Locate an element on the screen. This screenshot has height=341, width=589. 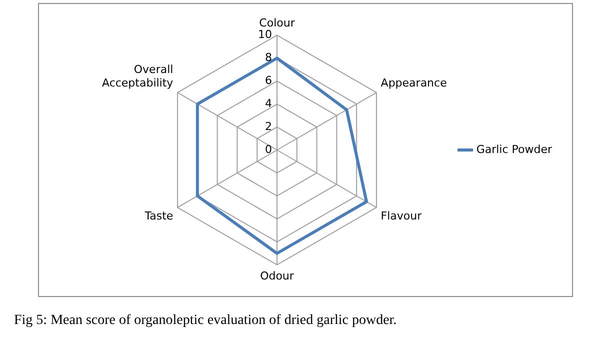
y-tick-label: 10 is located at coordinates (265, 35).